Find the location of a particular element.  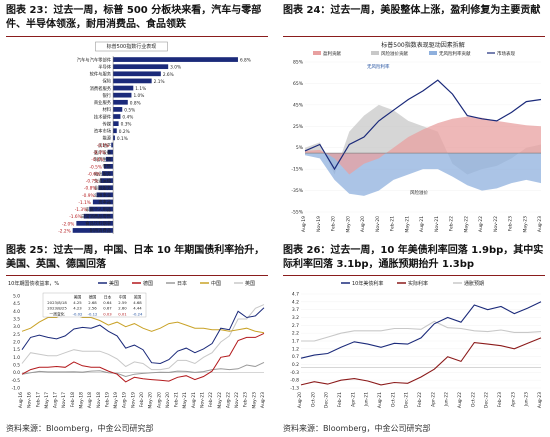

market-line is located at coordinates (423, 125).